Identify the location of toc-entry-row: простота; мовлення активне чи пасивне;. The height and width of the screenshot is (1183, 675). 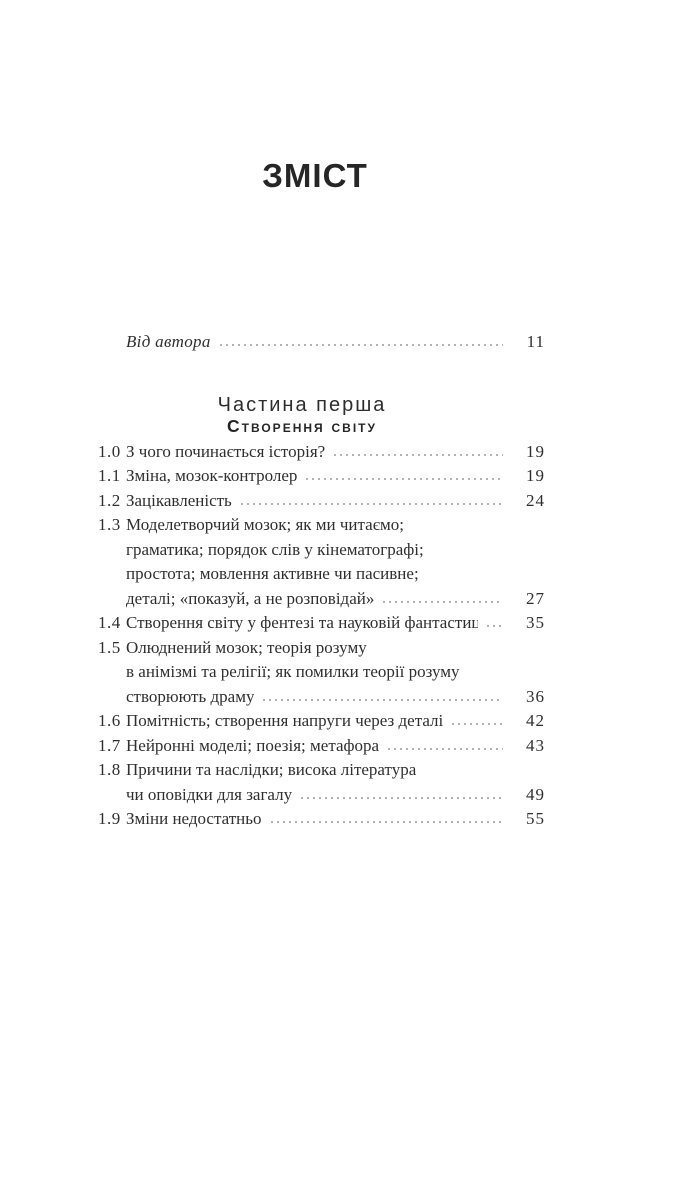
(321, 574).